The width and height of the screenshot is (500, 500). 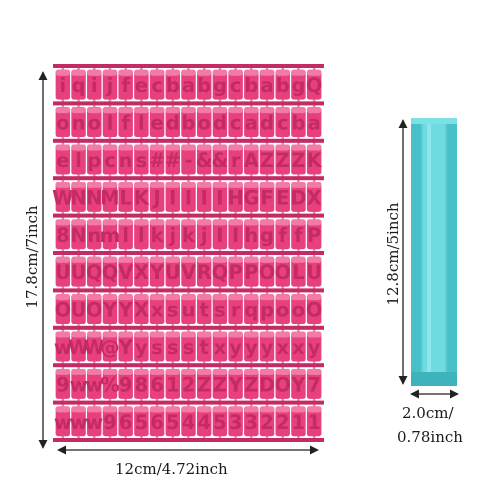 I want to click on stamp-glyph: h, so click(x=251, y=235).